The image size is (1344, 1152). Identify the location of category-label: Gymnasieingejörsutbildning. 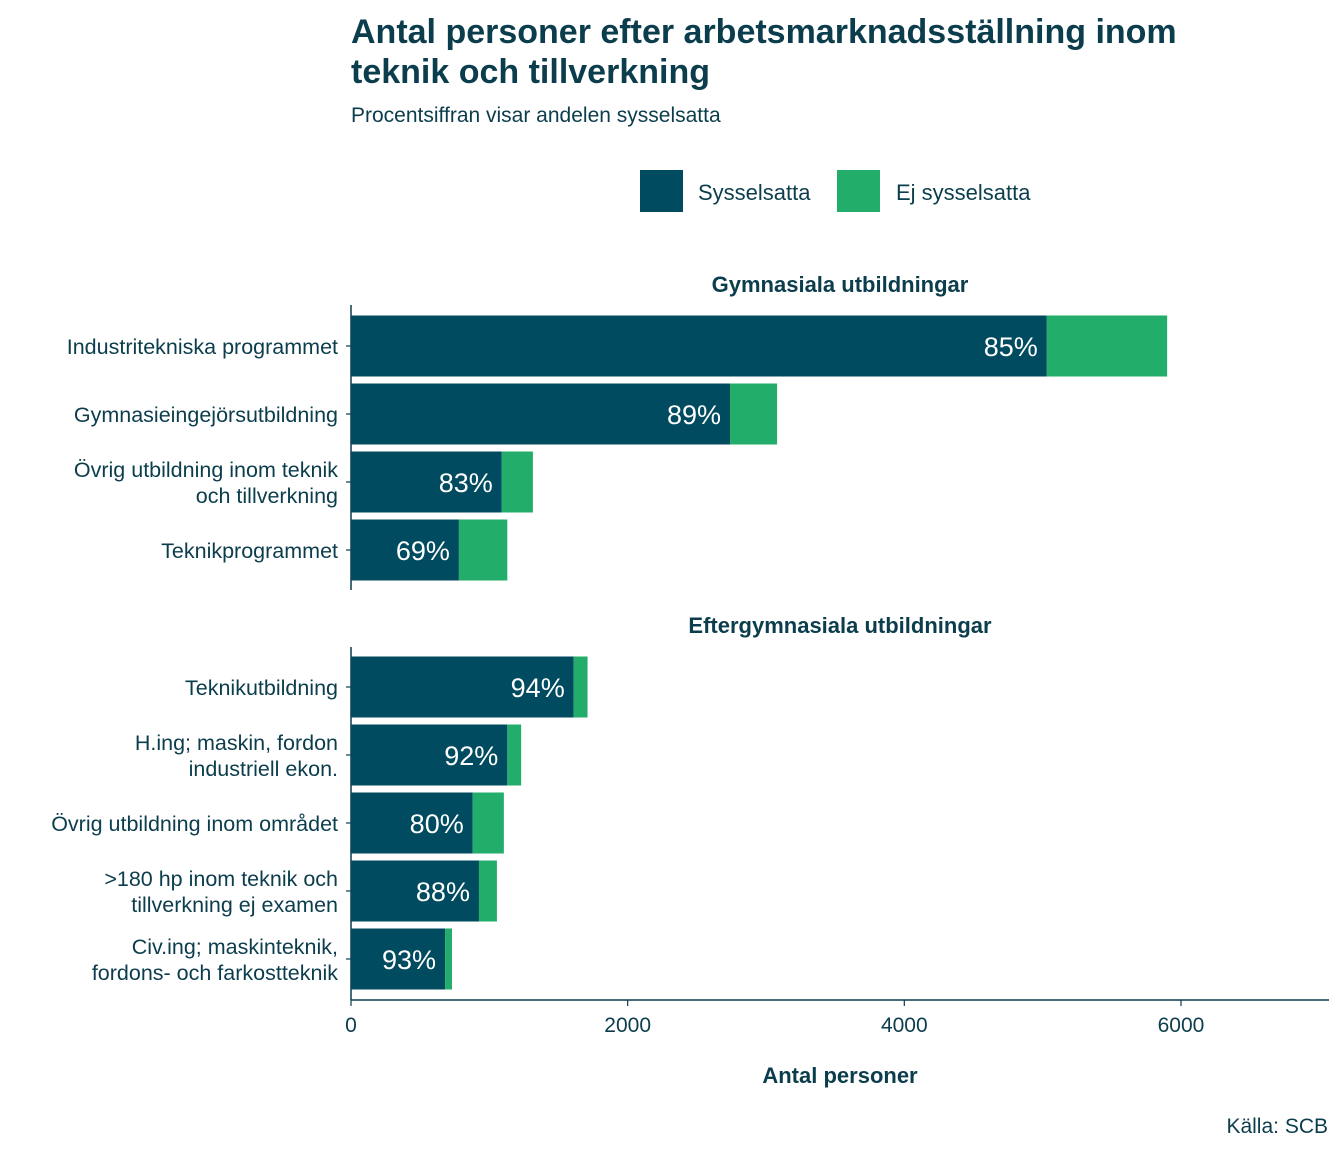
(206, 415).